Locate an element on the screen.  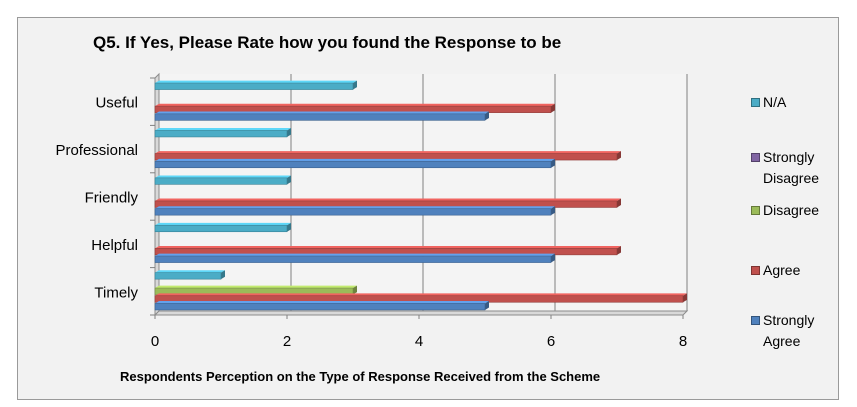
legend-item: Agree is located at coordinates (799, 270).